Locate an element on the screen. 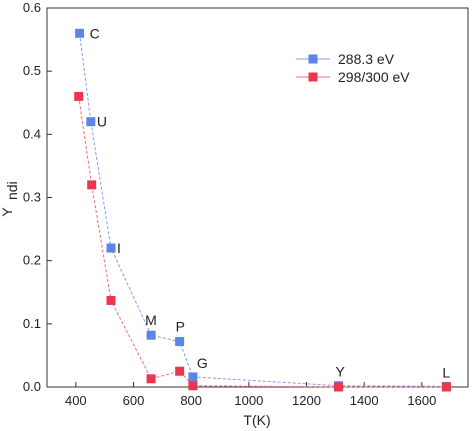  y-axis-title-sub: ndi is located at coordinates (12, 190).